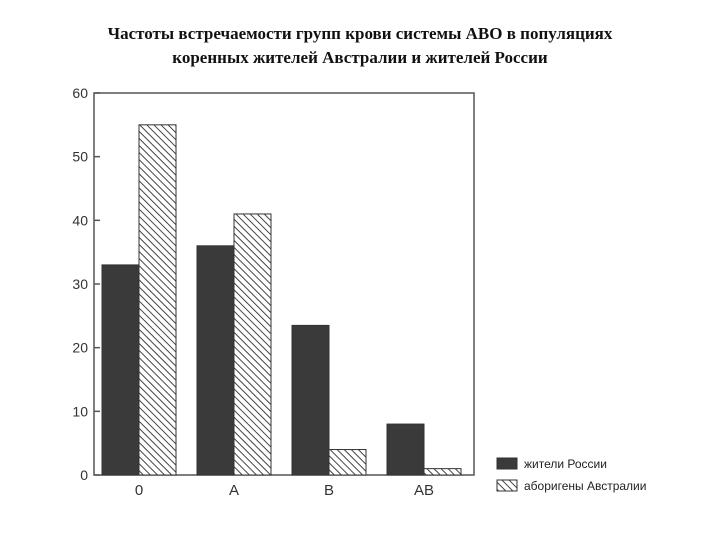 The image size is (720, 540). Describe the element at coordinates (139, 490) in the screenshot. I see `x-category-label: 0` at that location.